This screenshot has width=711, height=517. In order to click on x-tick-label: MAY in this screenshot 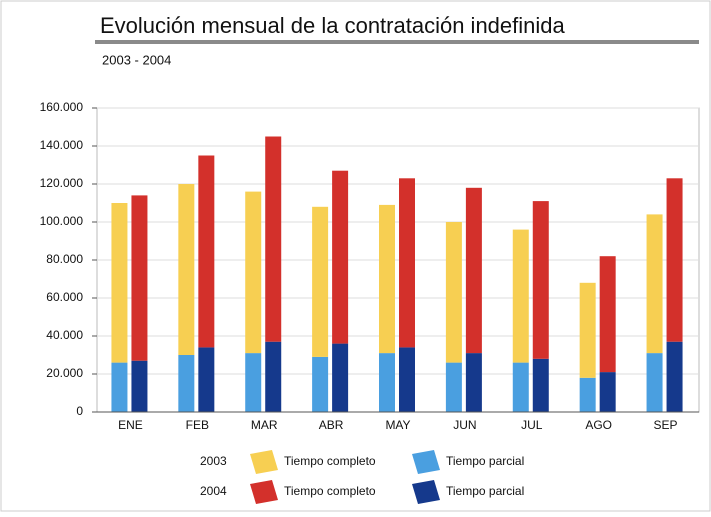, I will do `click(397, 425)`.